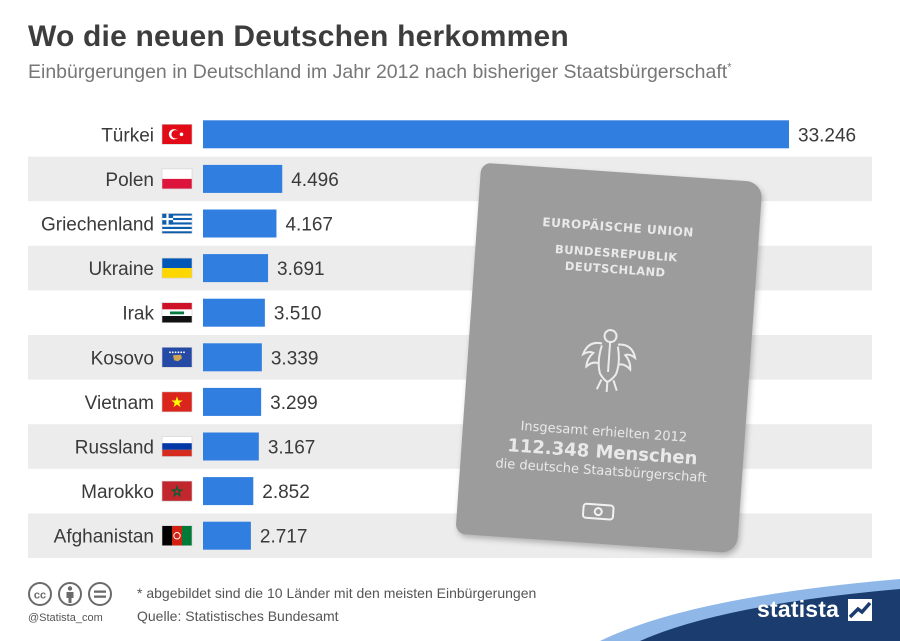 The image size is (900, 641). What do you see at coordinates (122, 358) in the screenshot?
I see `category-label-kosovo: Kosovo` at bounding box center [122, 358].